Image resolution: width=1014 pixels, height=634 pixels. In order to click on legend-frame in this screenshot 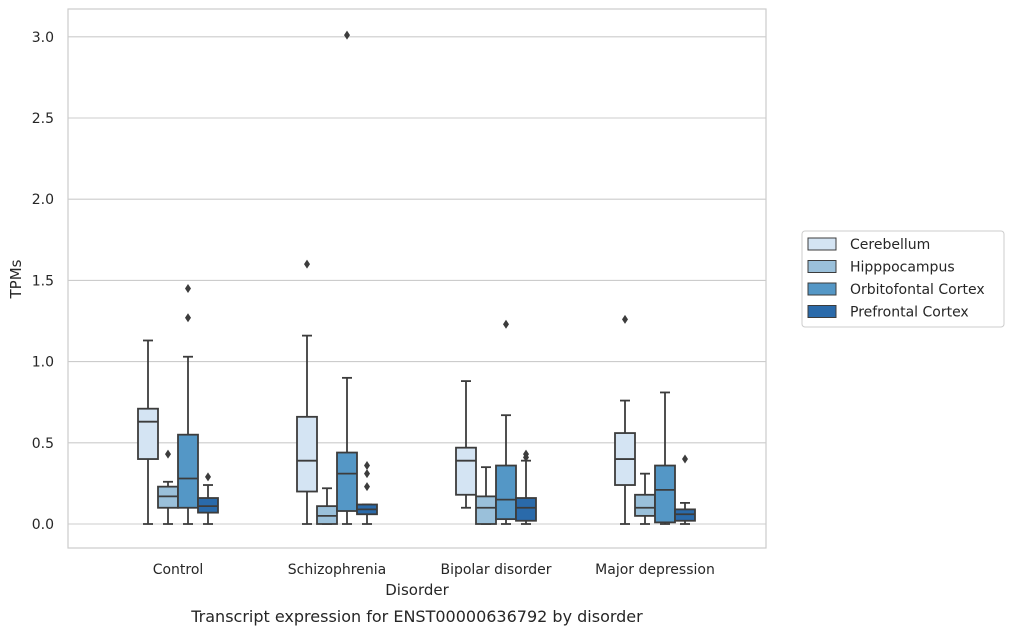, I will do `click(903, 279)`.